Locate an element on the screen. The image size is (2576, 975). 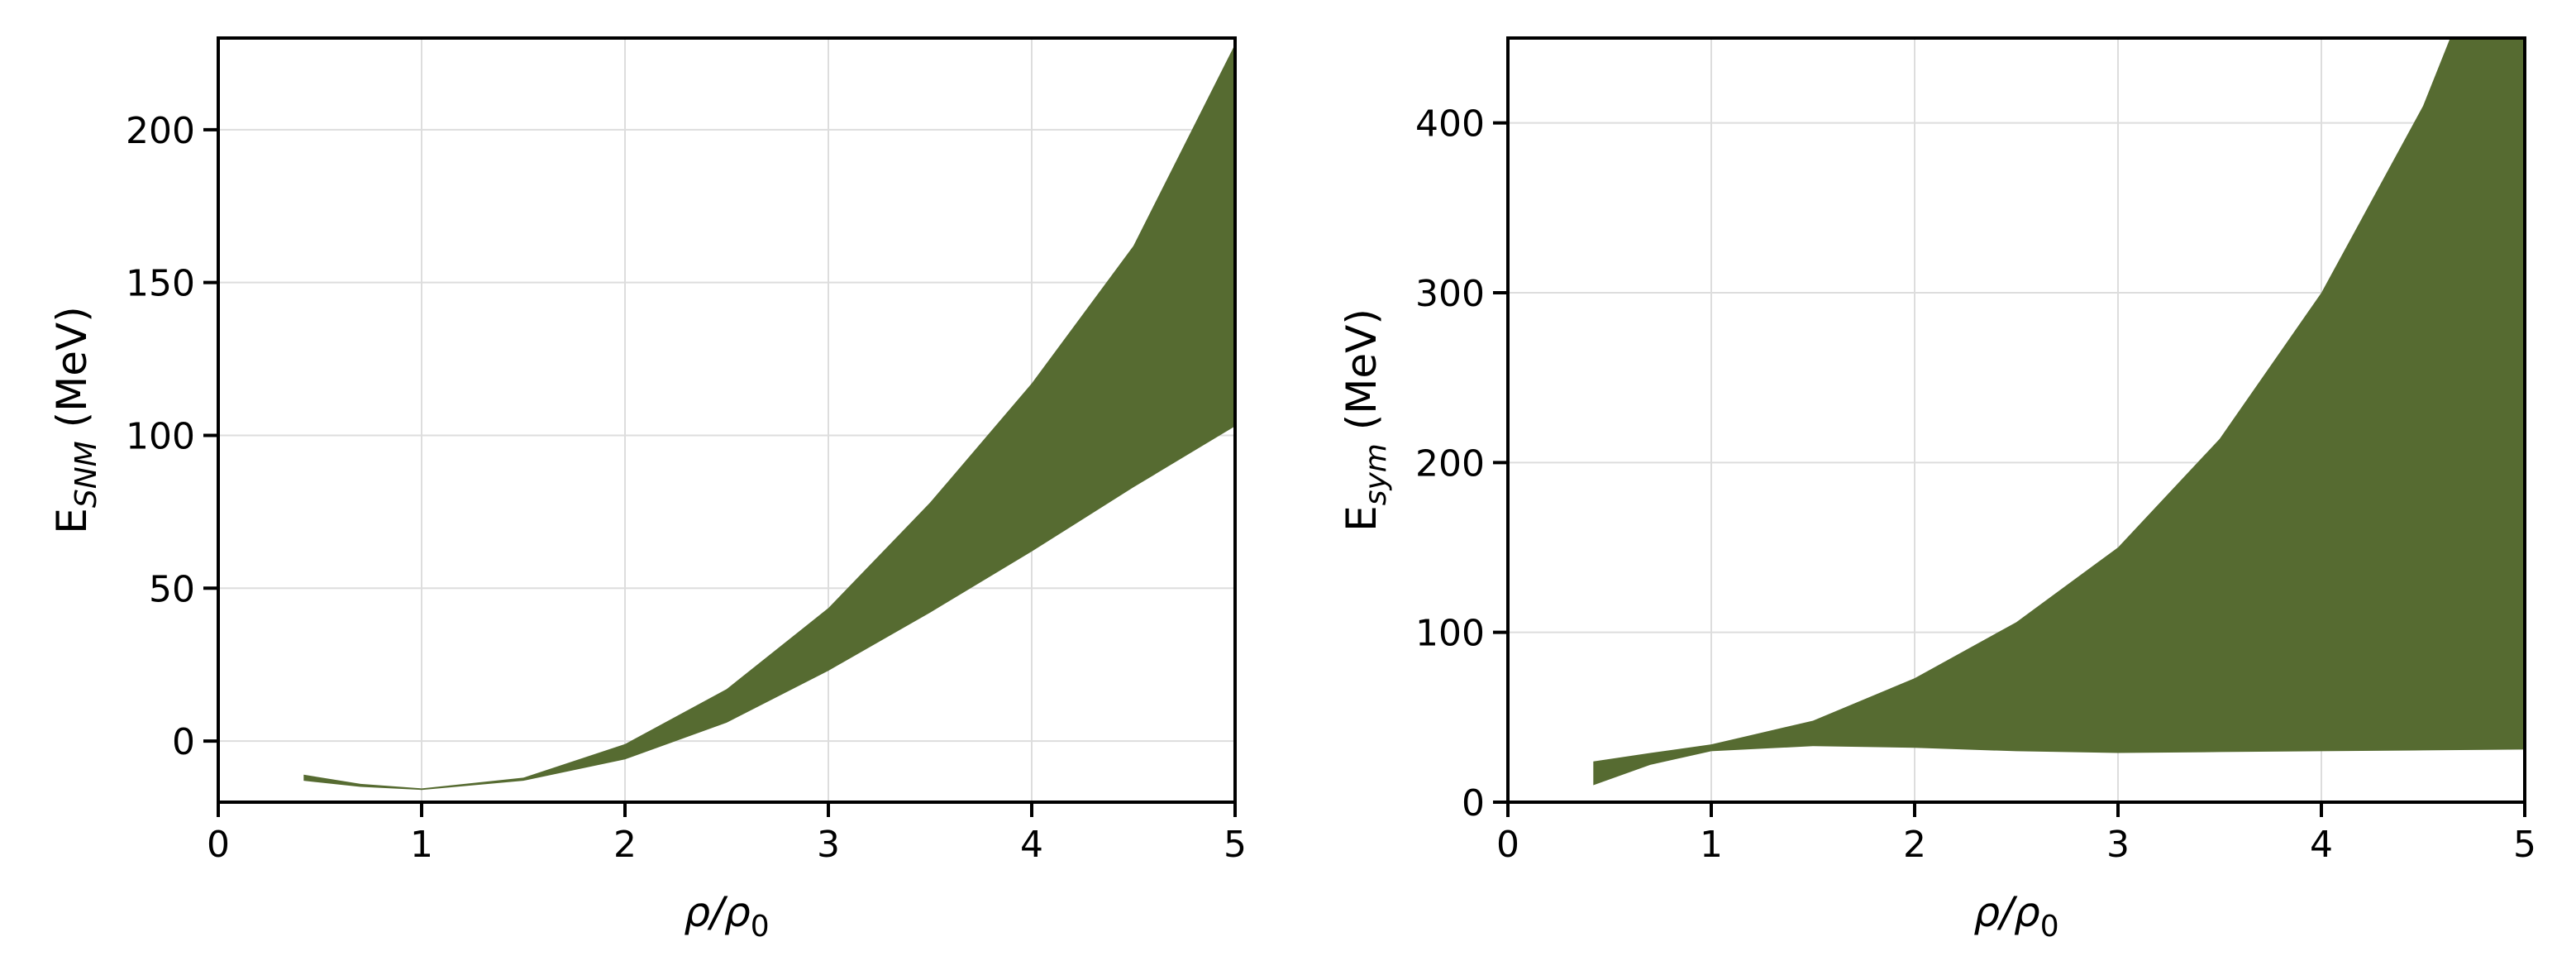
y-tick-label: 300 is located at coordinates (1450, 294).